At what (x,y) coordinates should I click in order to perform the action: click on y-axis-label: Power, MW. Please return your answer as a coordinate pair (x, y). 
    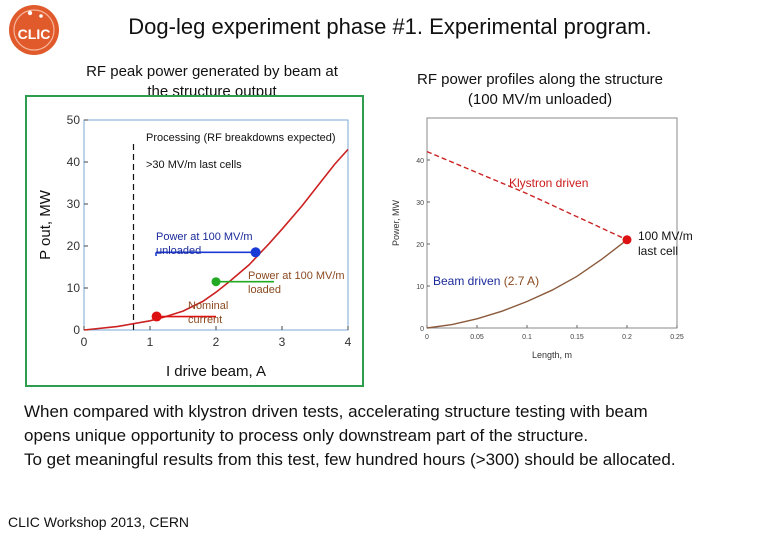
    Looking at the image, I should click on (396, 222).